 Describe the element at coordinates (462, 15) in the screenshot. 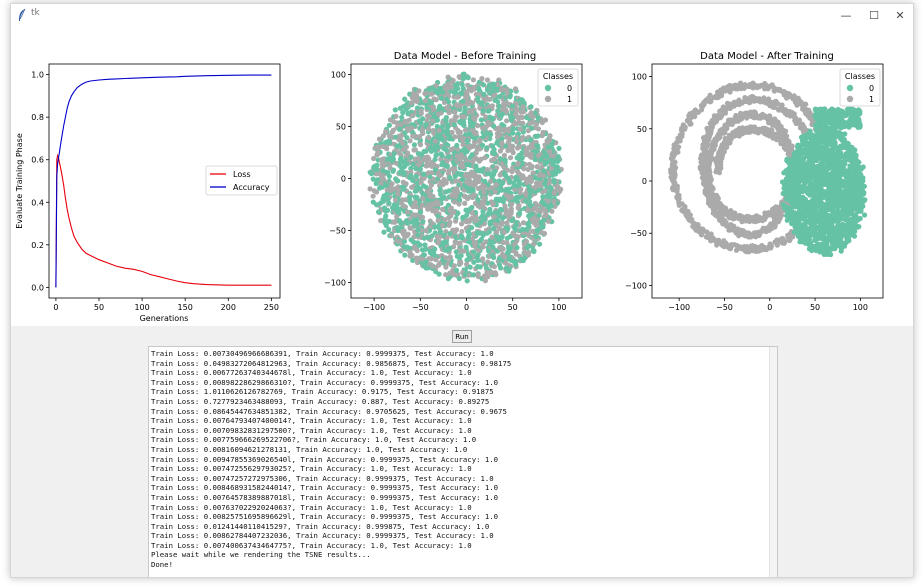

I see `title-bar: tk — ☐ ✕` at that location.